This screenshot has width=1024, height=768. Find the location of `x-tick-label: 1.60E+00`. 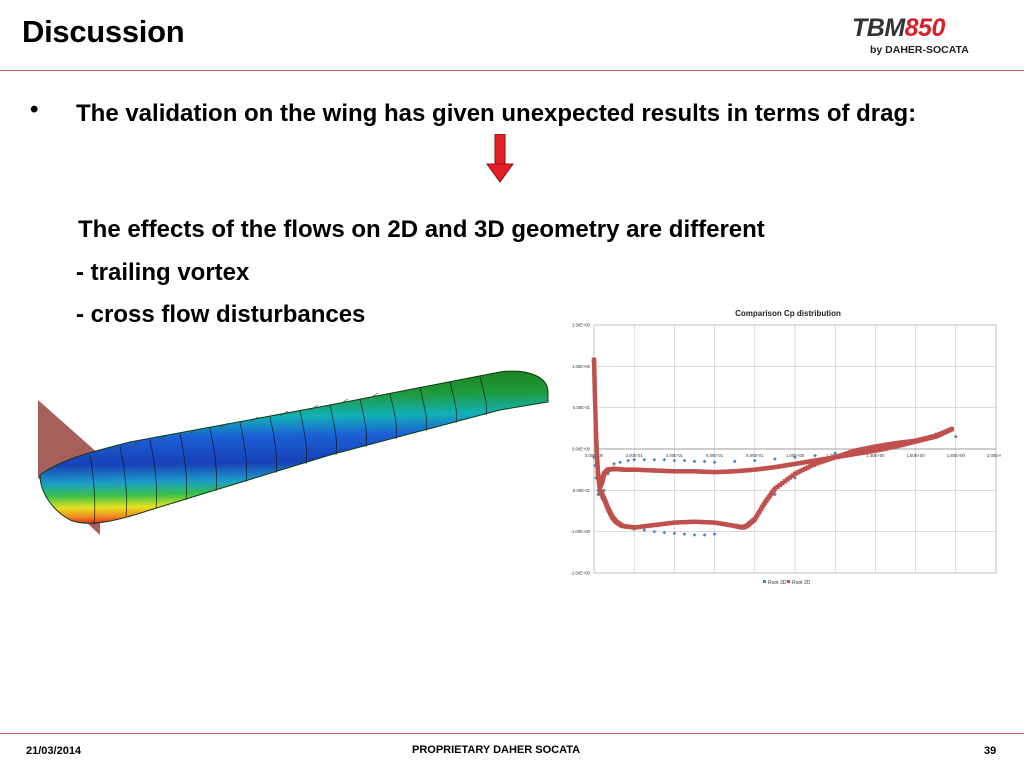

x-tick-label: 1.60E+00 is located at coordinates (916, 455).